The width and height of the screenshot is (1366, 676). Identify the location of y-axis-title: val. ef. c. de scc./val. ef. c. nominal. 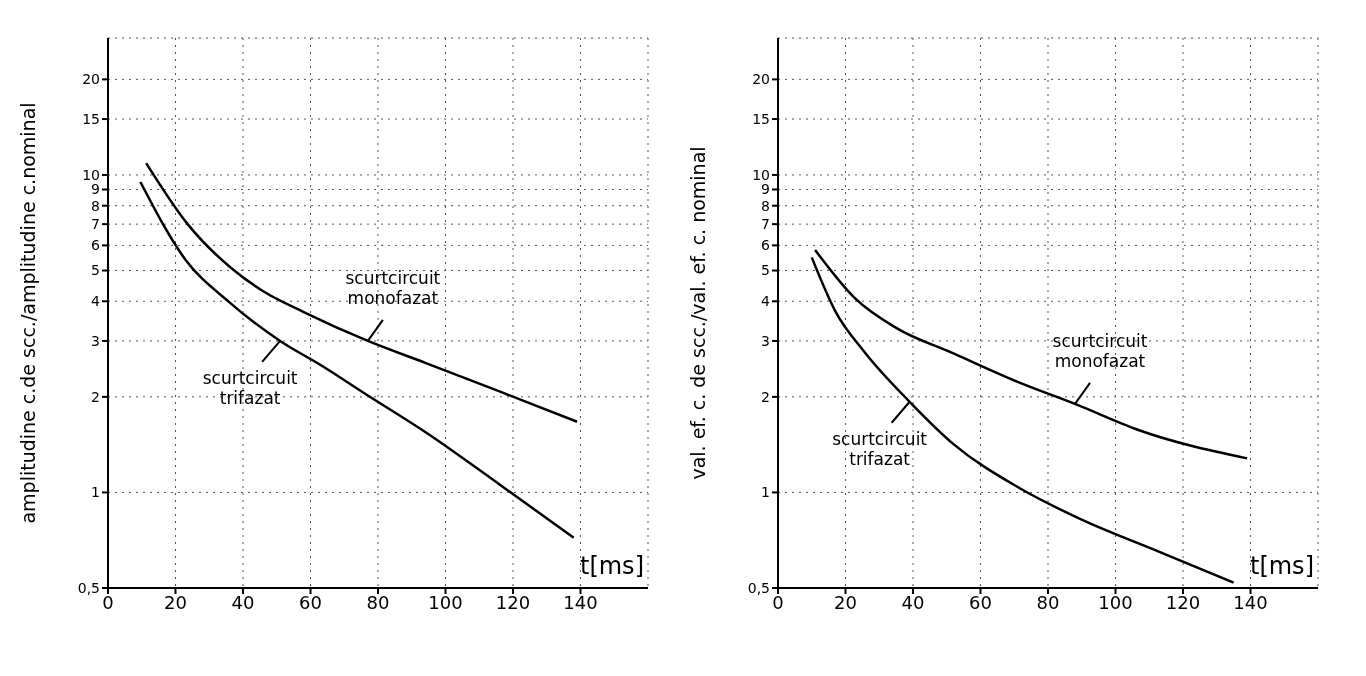
(697, 313).